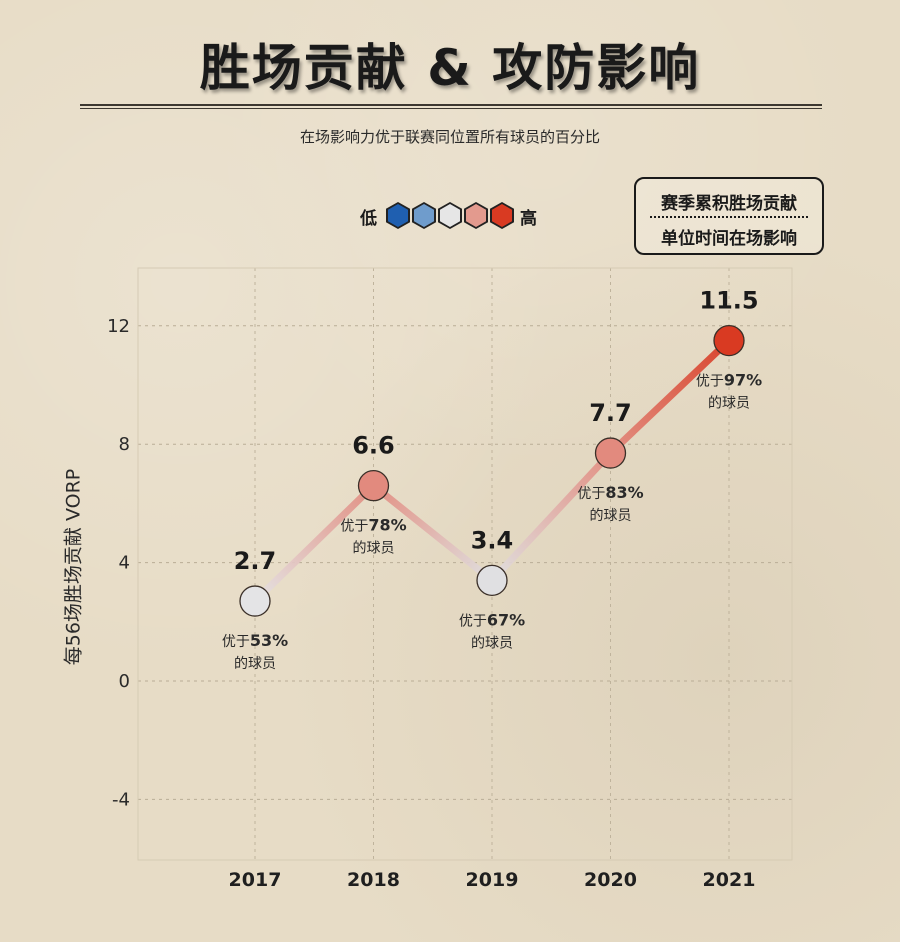  What do you see at coordinates (118, 326) in the screenshot?
I see `y-tick-label: 12` at bounding box center [118, 326].